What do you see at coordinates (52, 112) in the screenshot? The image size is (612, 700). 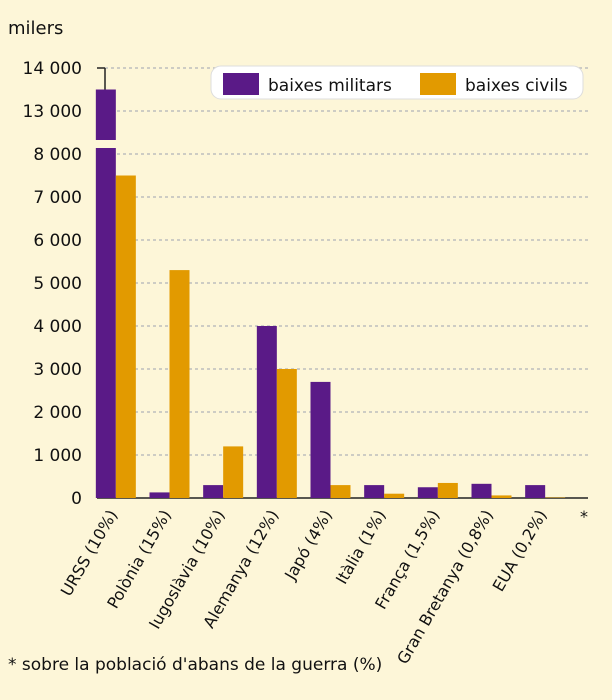 I see `y-tick-label: 13 000` at bounding box center [52, 112].